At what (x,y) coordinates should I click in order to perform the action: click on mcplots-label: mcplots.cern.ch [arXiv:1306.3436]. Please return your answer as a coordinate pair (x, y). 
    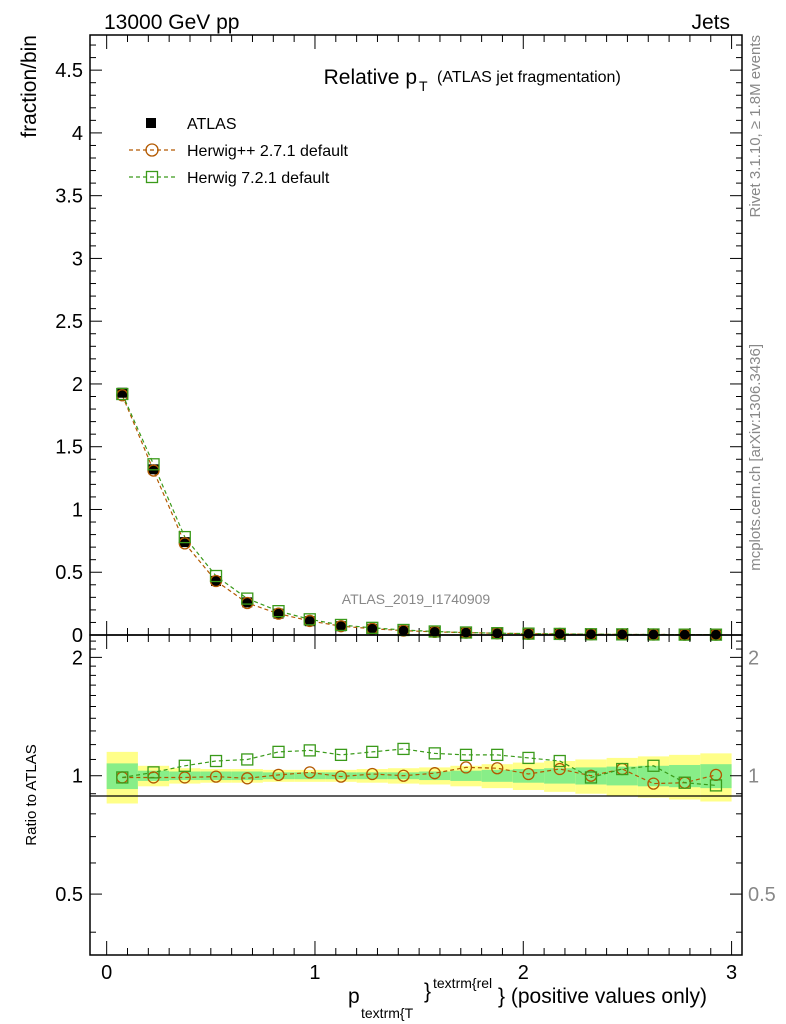
    Looking at the image, I should click on (755, 457).